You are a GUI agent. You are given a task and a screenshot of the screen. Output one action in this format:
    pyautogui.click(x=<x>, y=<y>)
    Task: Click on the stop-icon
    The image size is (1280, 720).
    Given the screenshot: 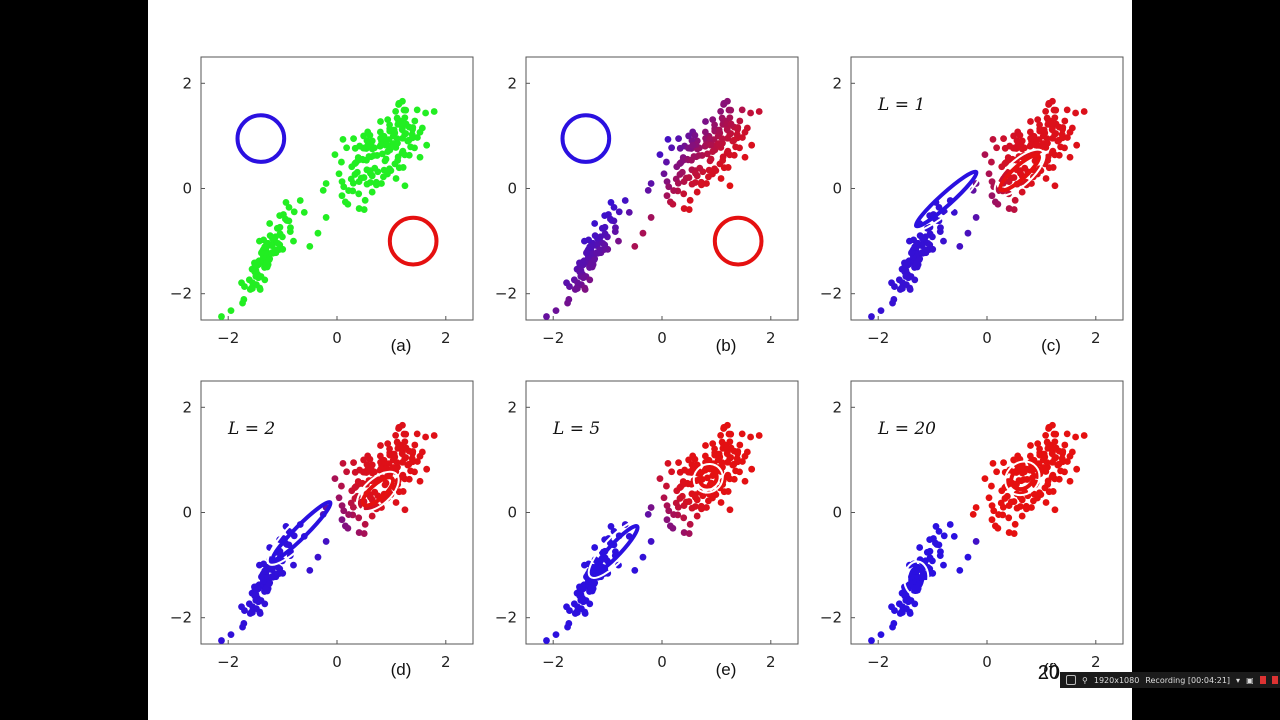 What is the action you would take?
    pyautogui.click(x=1274, y=680)
    